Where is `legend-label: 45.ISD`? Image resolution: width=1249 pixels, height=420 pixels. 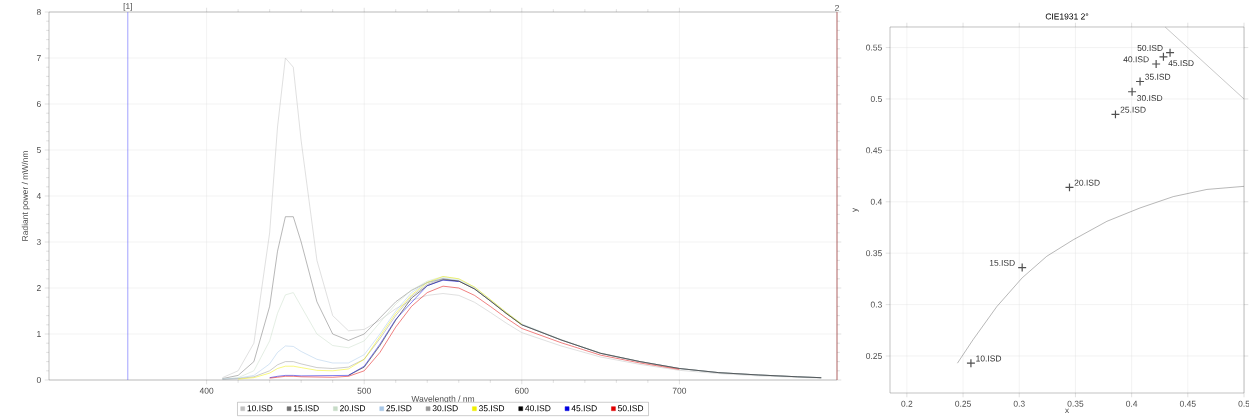 legend-label: 45.ISD is located at coordinates (584, 408).